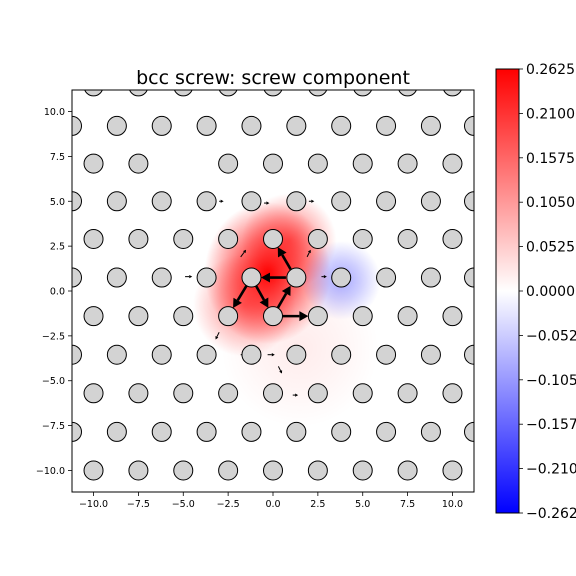  What do you see at coordinates (54, 112) in the screenshot?
I see `y-tick-label: 10.0` at bounding box center [54, 112].